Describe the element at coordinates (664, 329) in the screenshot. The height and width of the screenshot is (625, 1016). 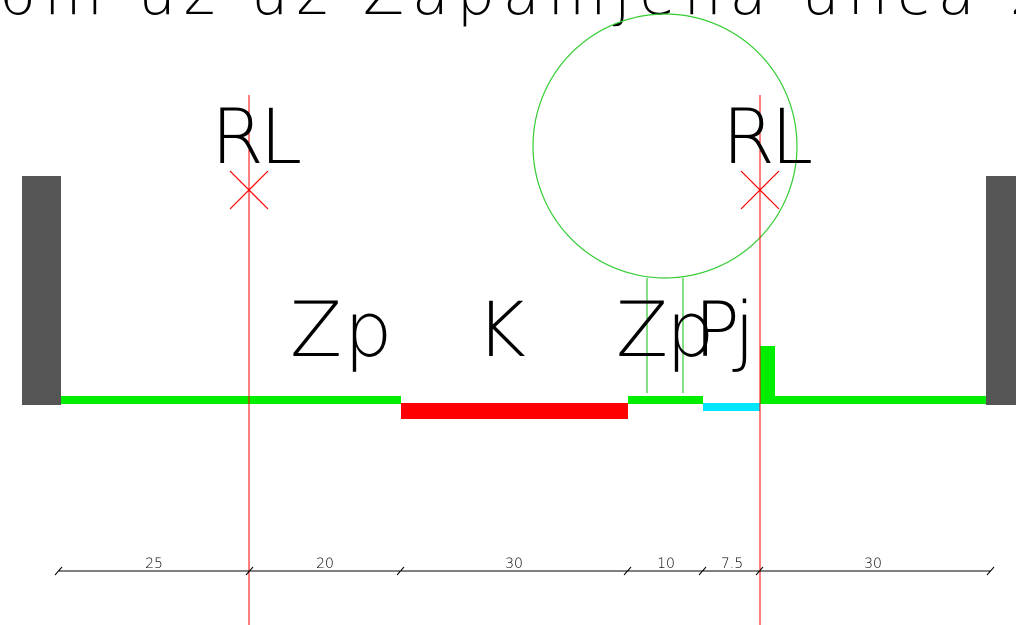
I see `zone-label-zp-right: Zp` at that location.